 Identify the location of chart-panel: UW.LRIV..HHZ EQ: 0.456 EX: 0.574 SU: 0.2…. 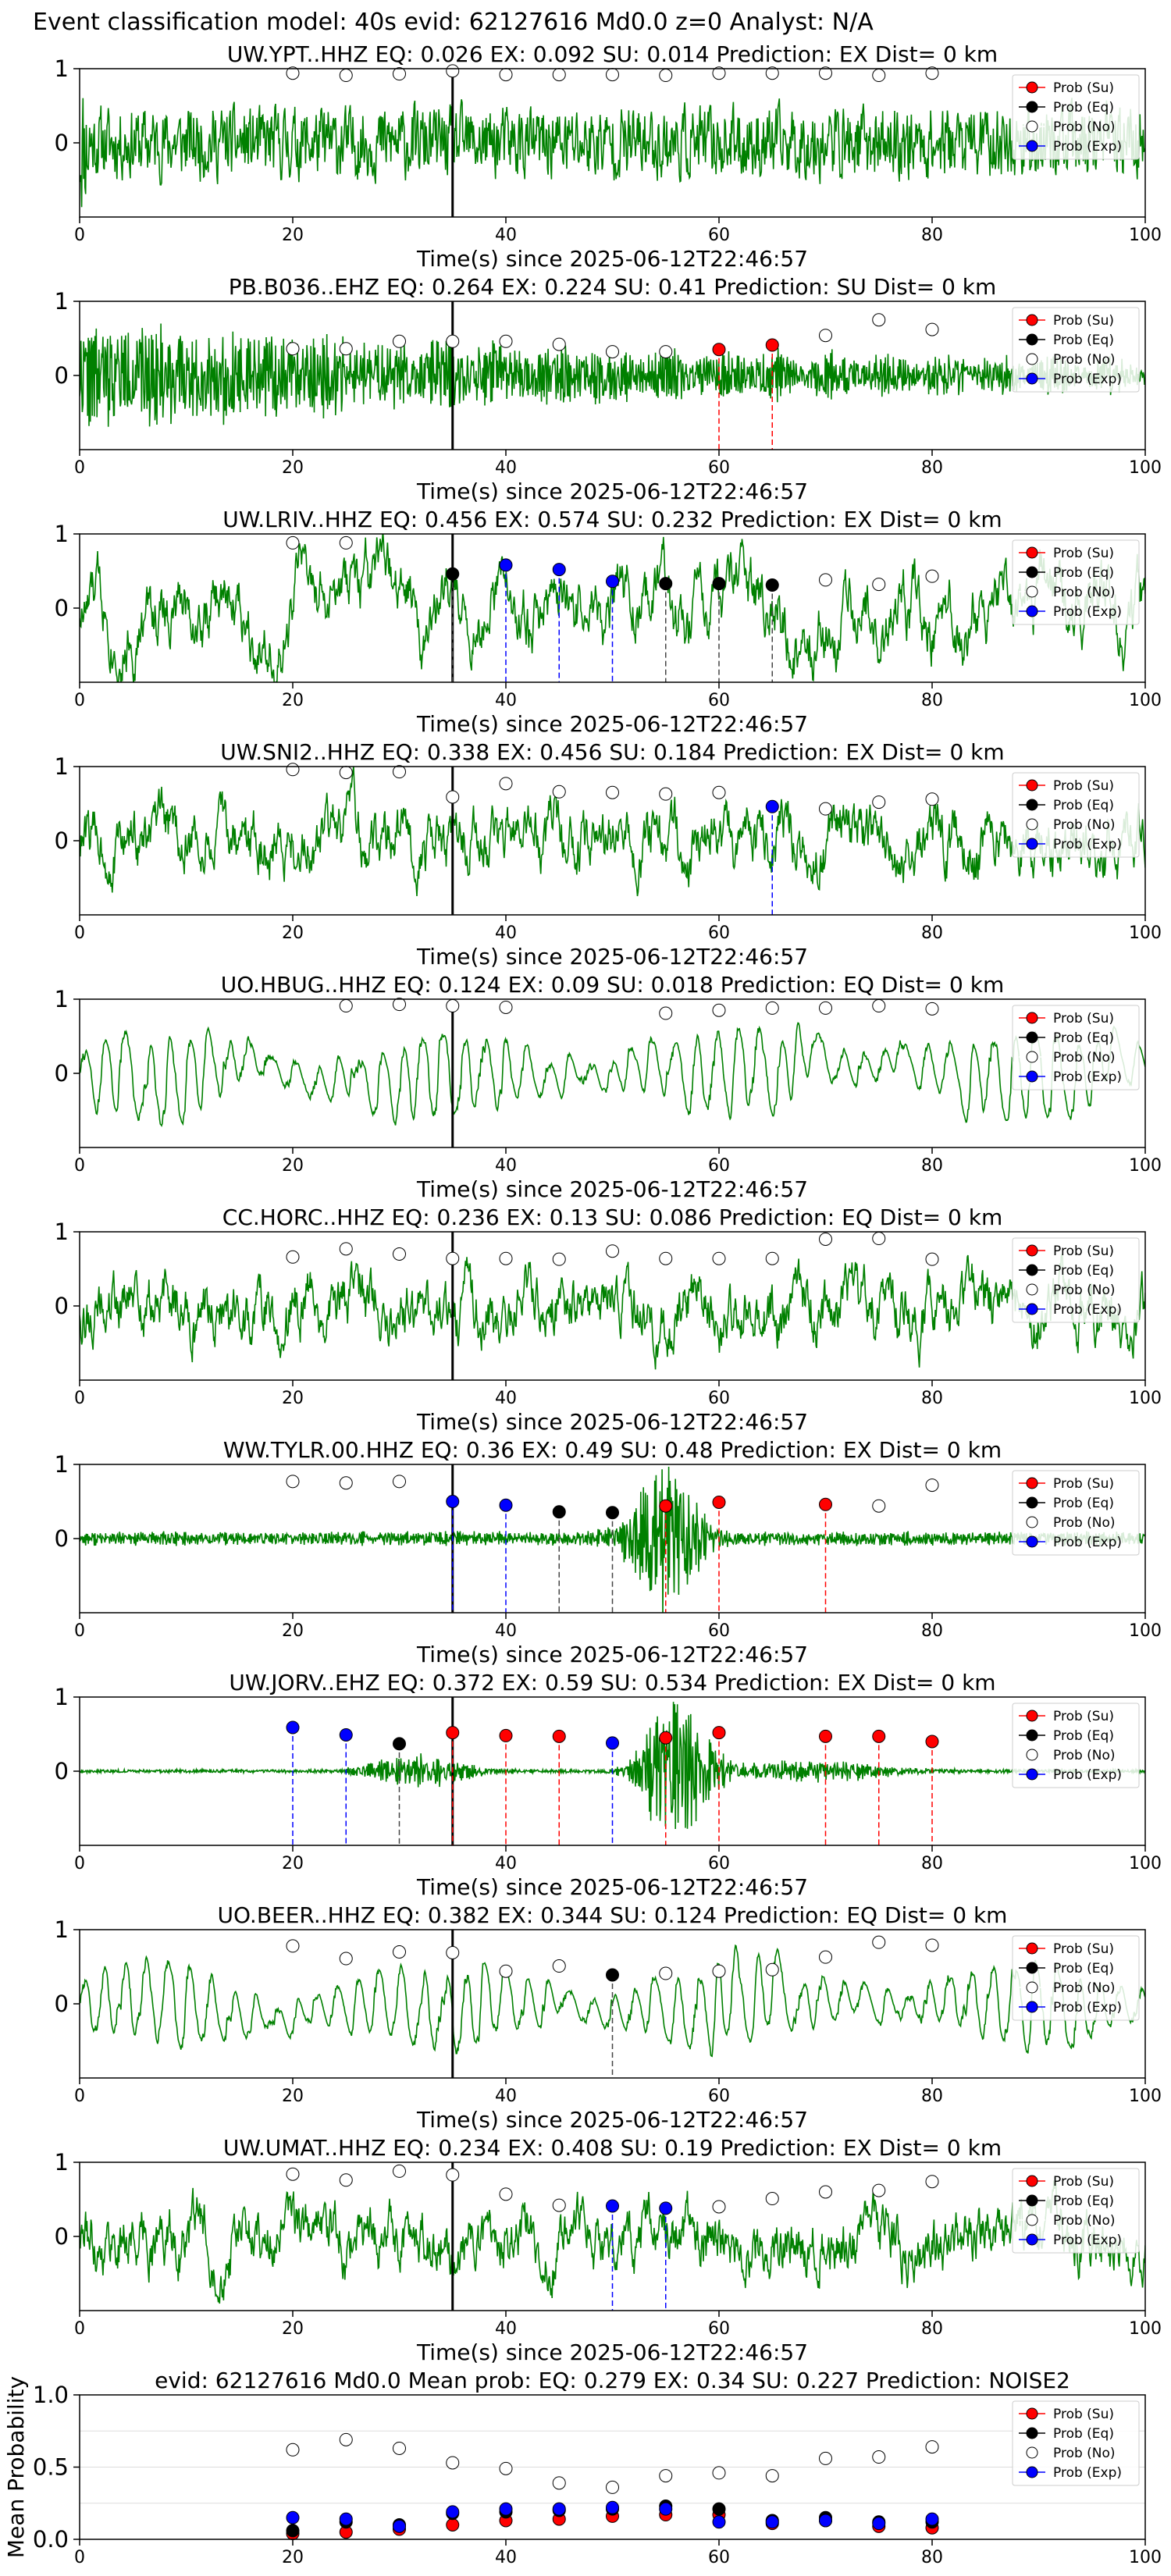
(608, 622).